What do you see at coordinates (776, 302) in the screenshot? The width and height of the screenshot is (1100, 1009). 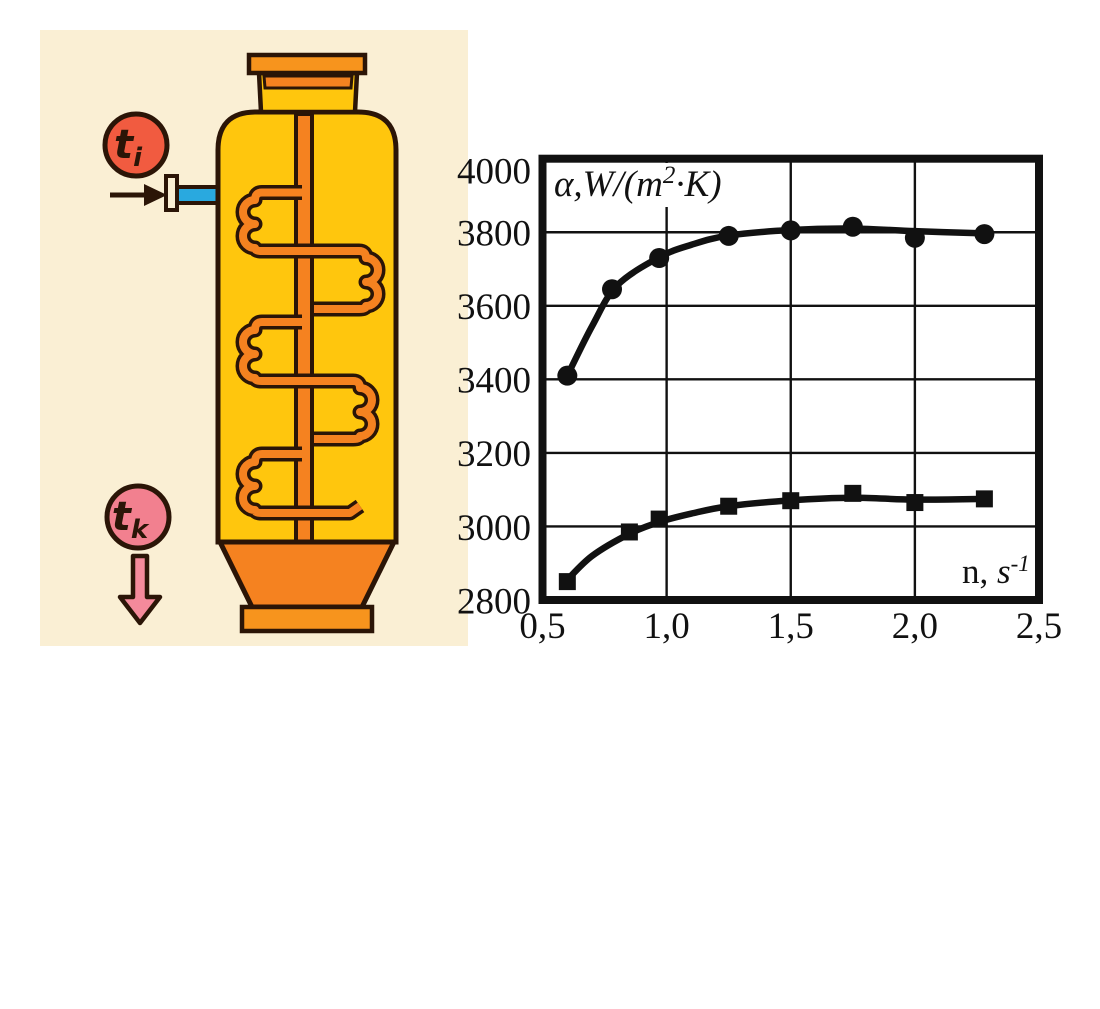 I see `series-upper-curve-line` at bounding box center [776, 302].